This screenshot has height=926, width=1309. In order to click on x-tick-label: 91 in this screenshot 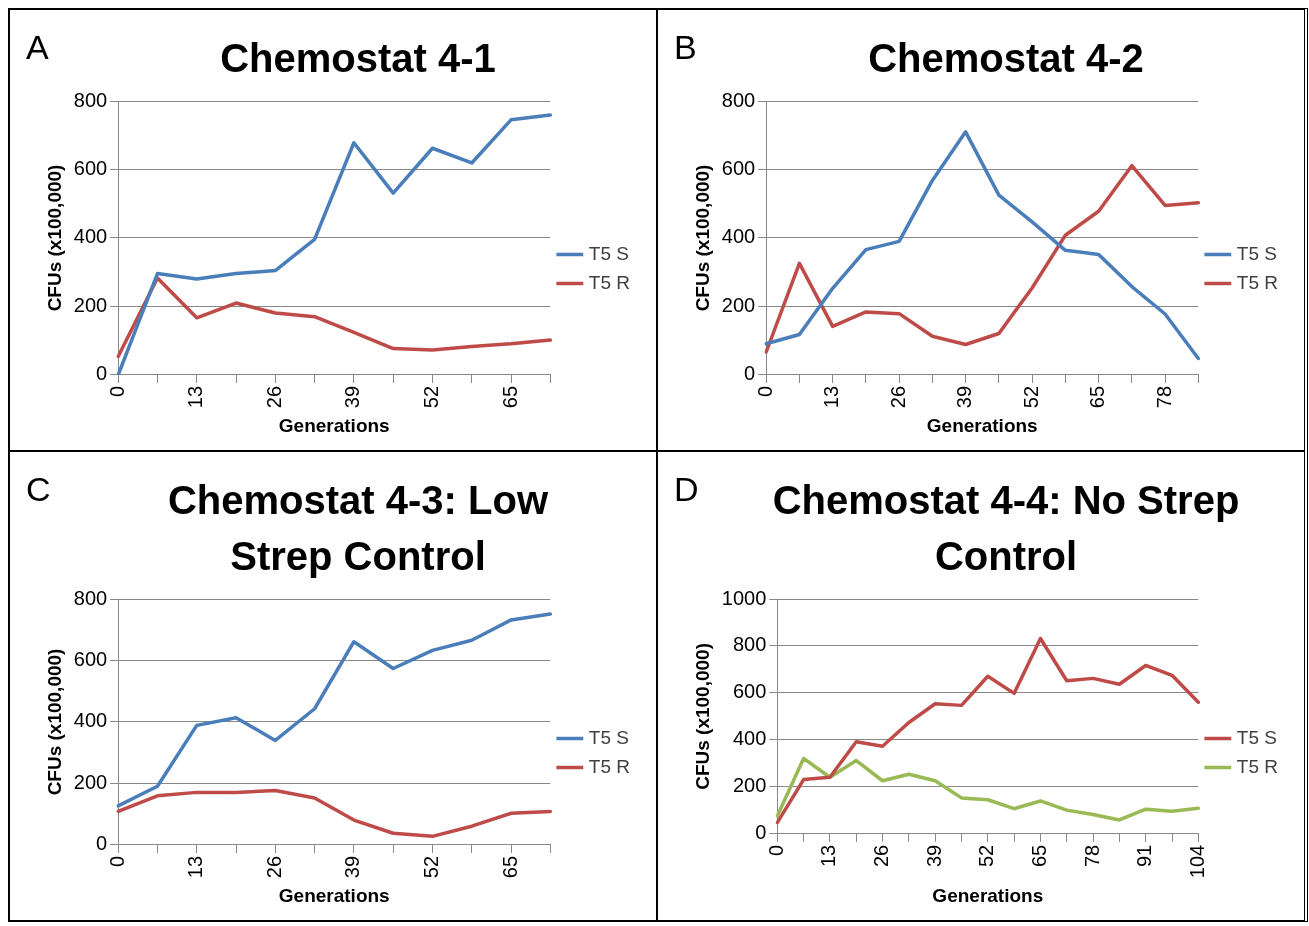, I will do `click(1144, 856)`.